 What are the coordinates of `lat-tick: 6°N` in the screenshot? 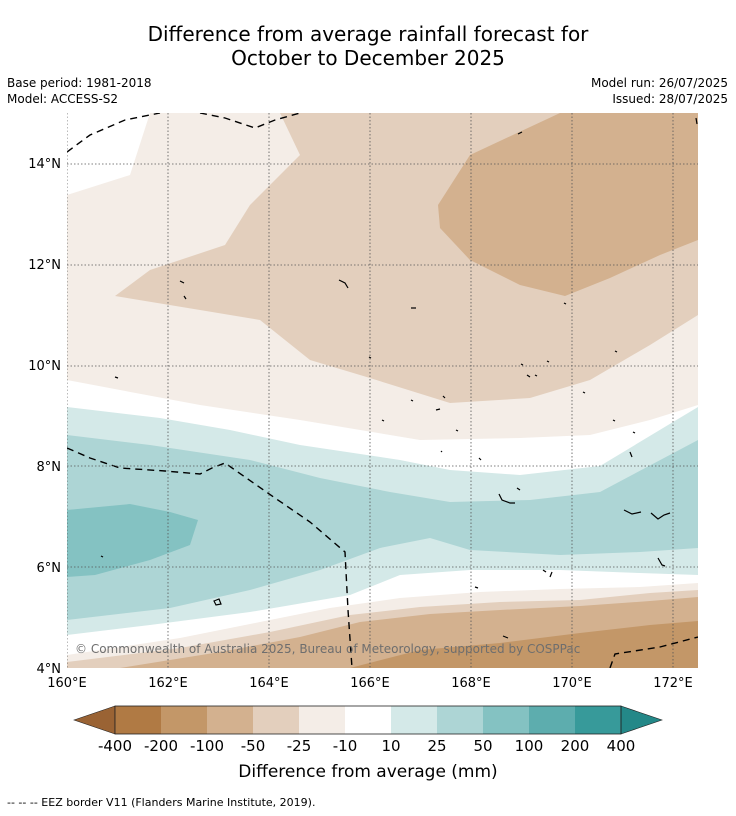 It's located at (49, 568).